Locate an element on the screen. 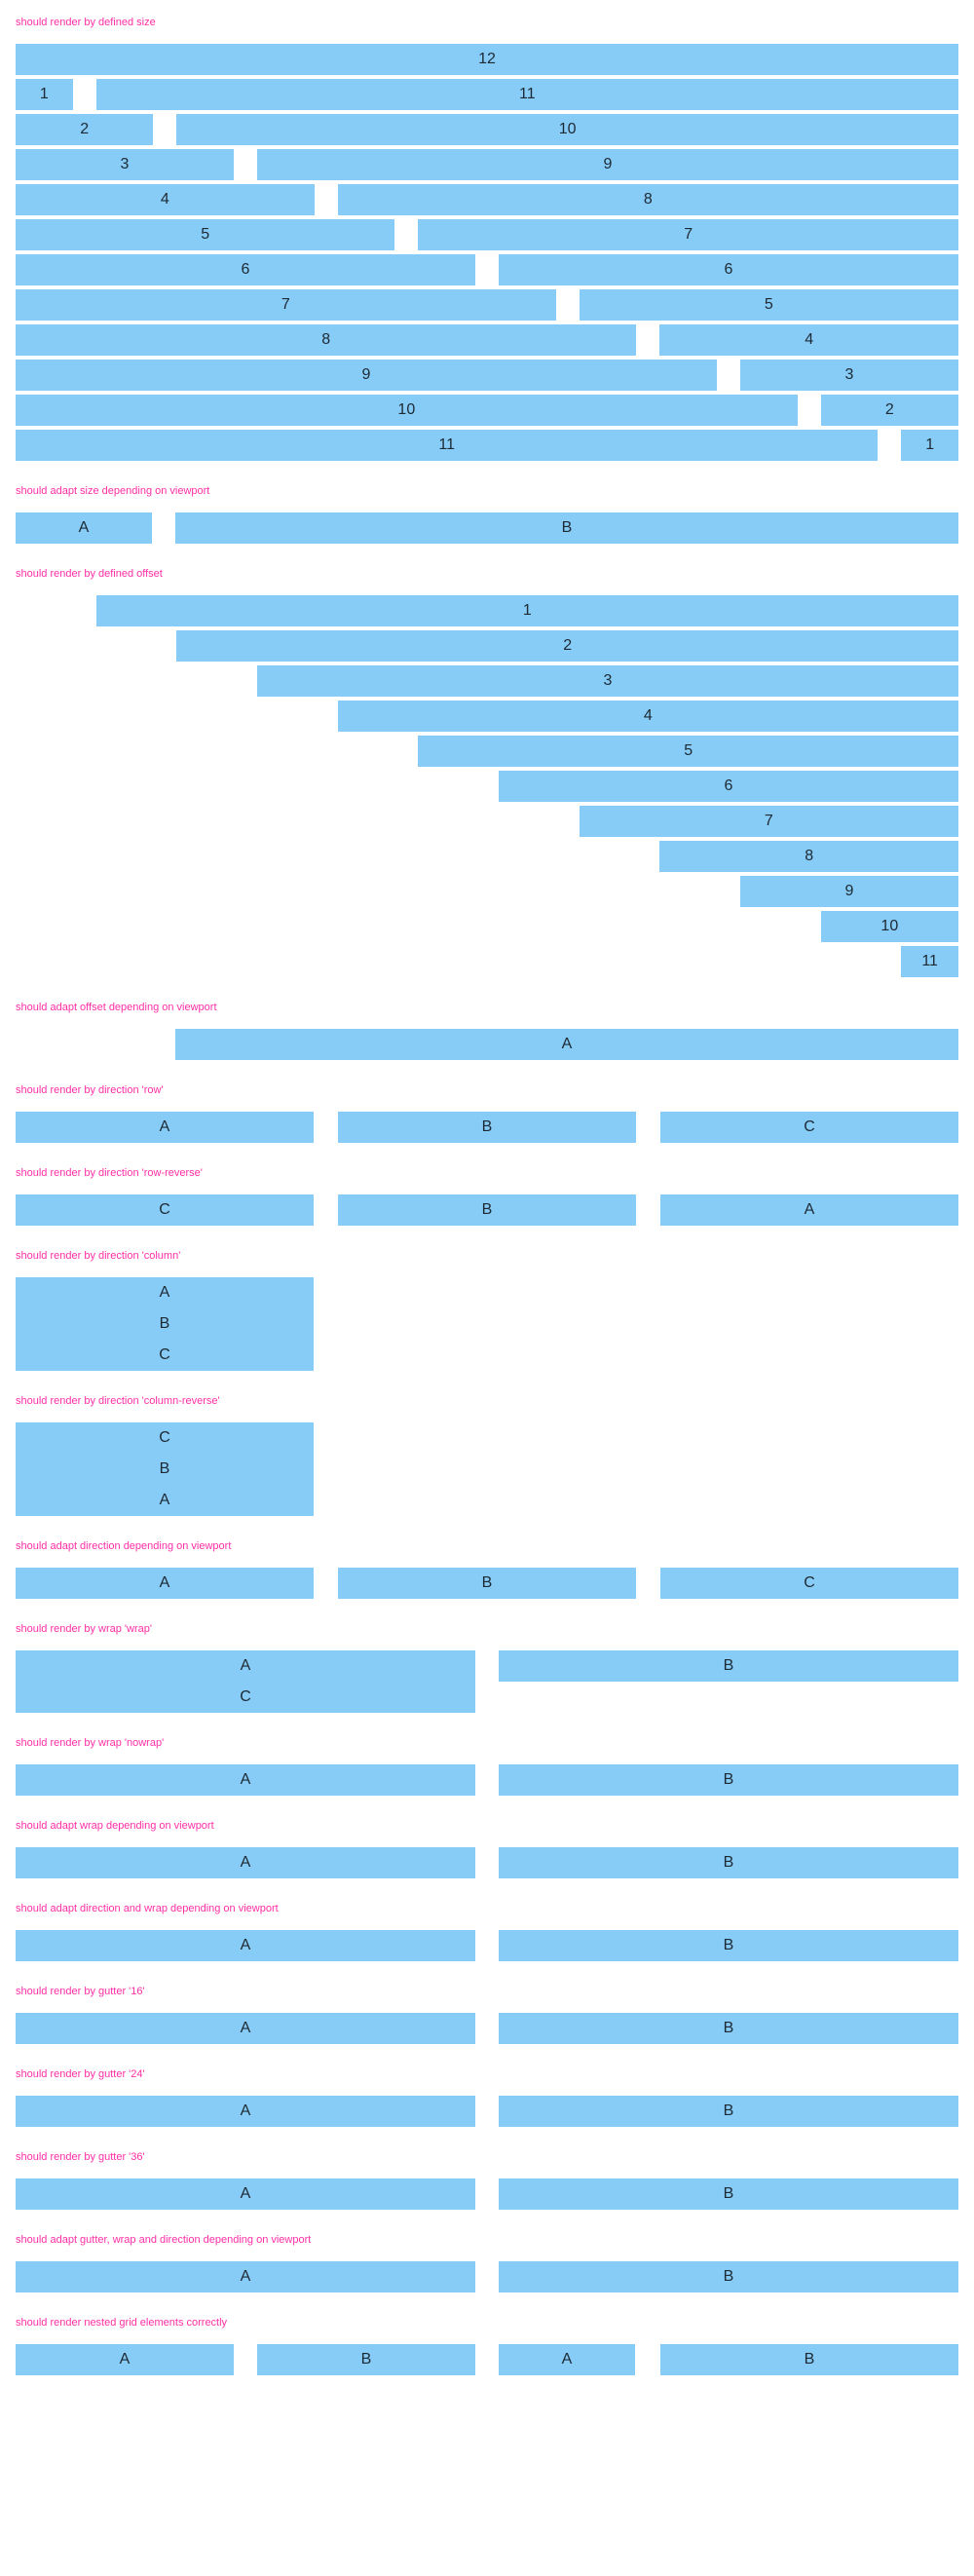 Image resolution: width=974 pixels, height=2576 pixels. grid-row: 3 is located at coordinates (487, 681).